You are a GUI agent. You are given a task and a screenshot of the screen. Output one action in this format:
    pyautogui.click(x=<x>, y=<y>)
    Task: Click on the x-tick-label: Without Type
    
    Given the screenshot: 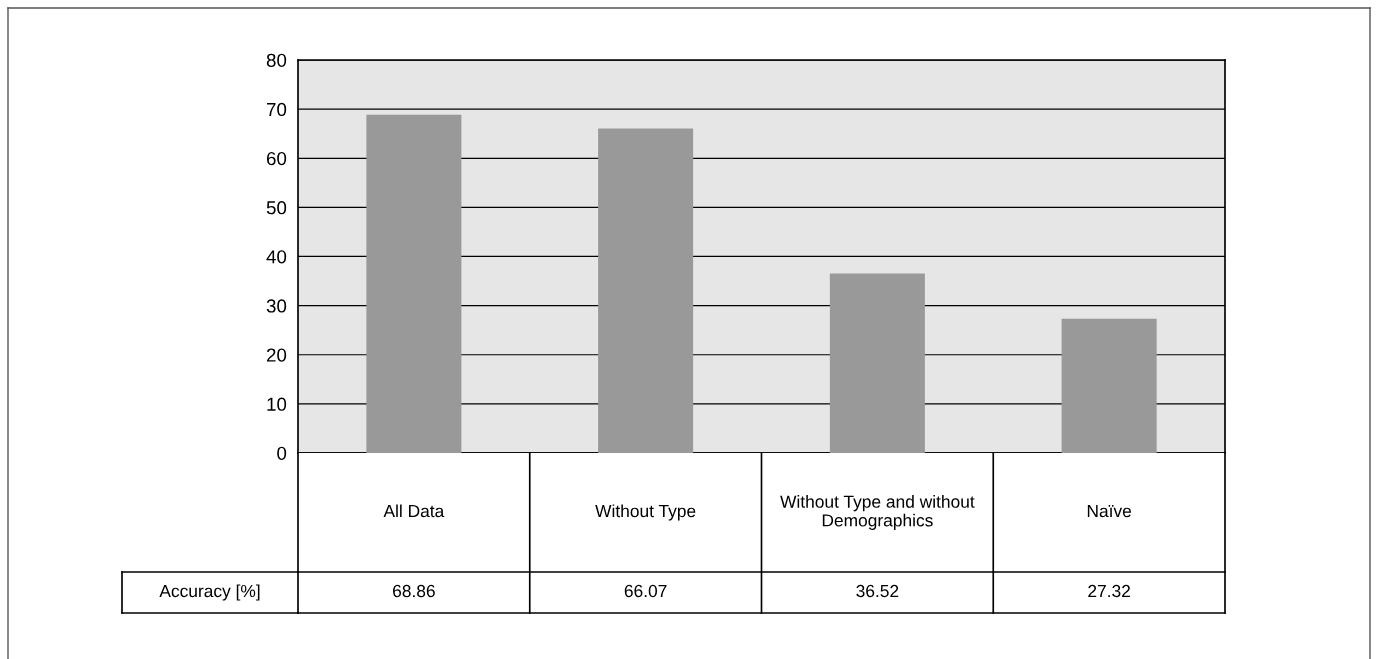 What is the action you would take?
    pyautogui.click(x=645, y=512)
    